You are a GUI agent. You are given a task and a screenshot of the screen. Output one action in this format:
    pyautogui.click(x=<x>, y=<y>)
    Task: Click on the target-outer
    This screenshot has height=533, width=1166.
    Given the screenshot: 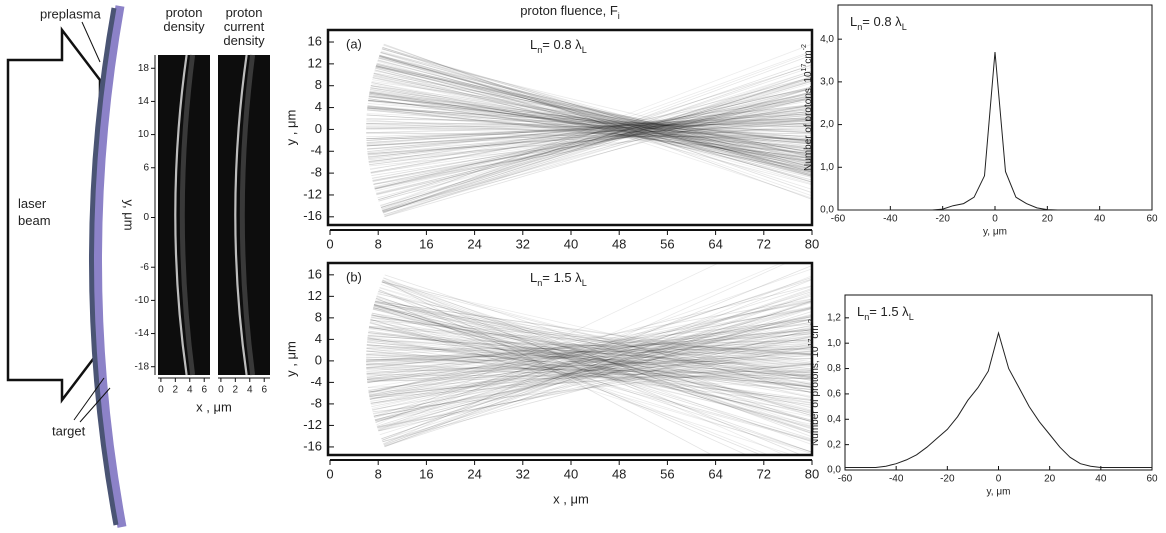 What is the action you would take?
    pyautogui.click(x=110, y=266)
    